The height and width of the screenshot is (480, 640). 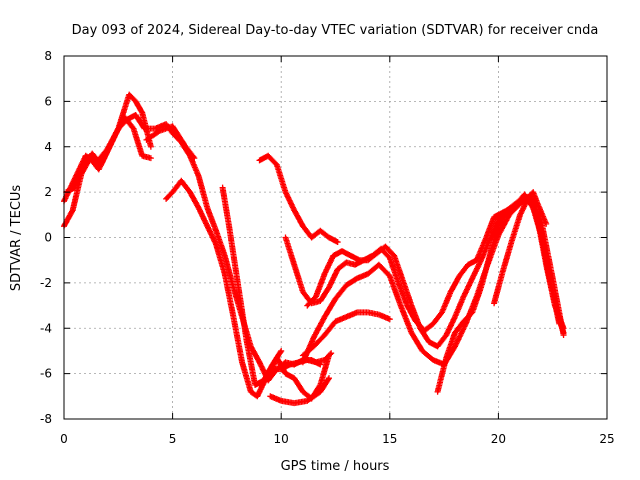 I want to click on x-tick-label: 20, so click(x=498, y=439).